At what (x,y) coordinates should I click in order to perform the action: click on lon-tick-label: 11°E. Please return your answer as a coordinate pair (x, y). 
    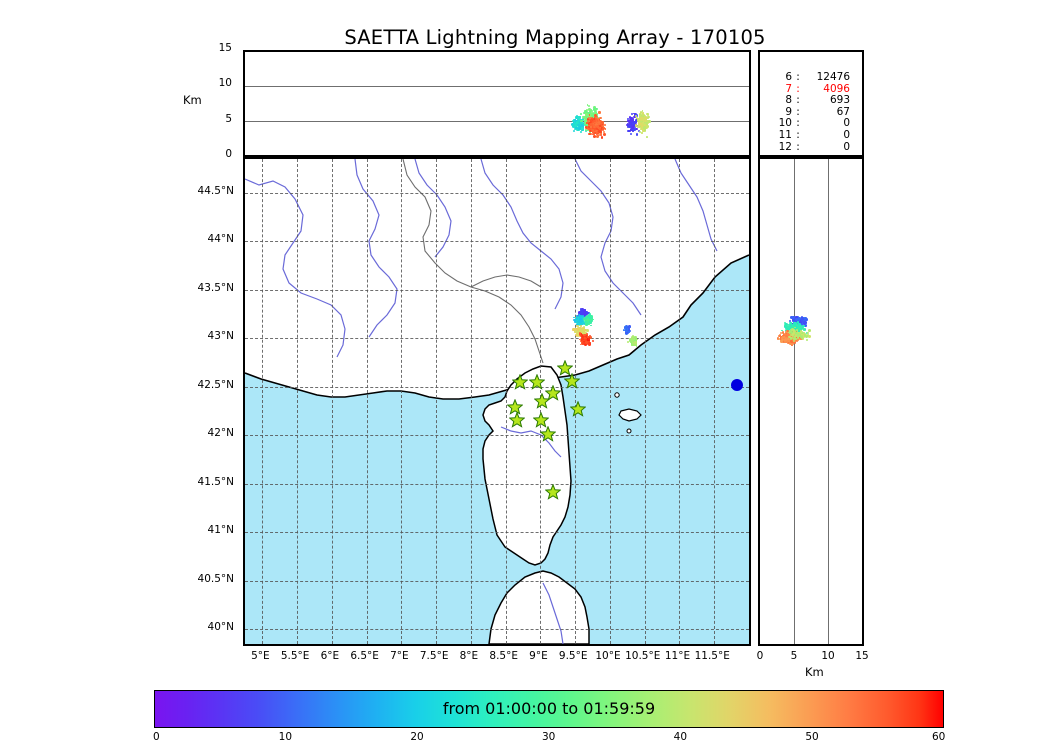
    Looking at the image, I should click on (677, 656).